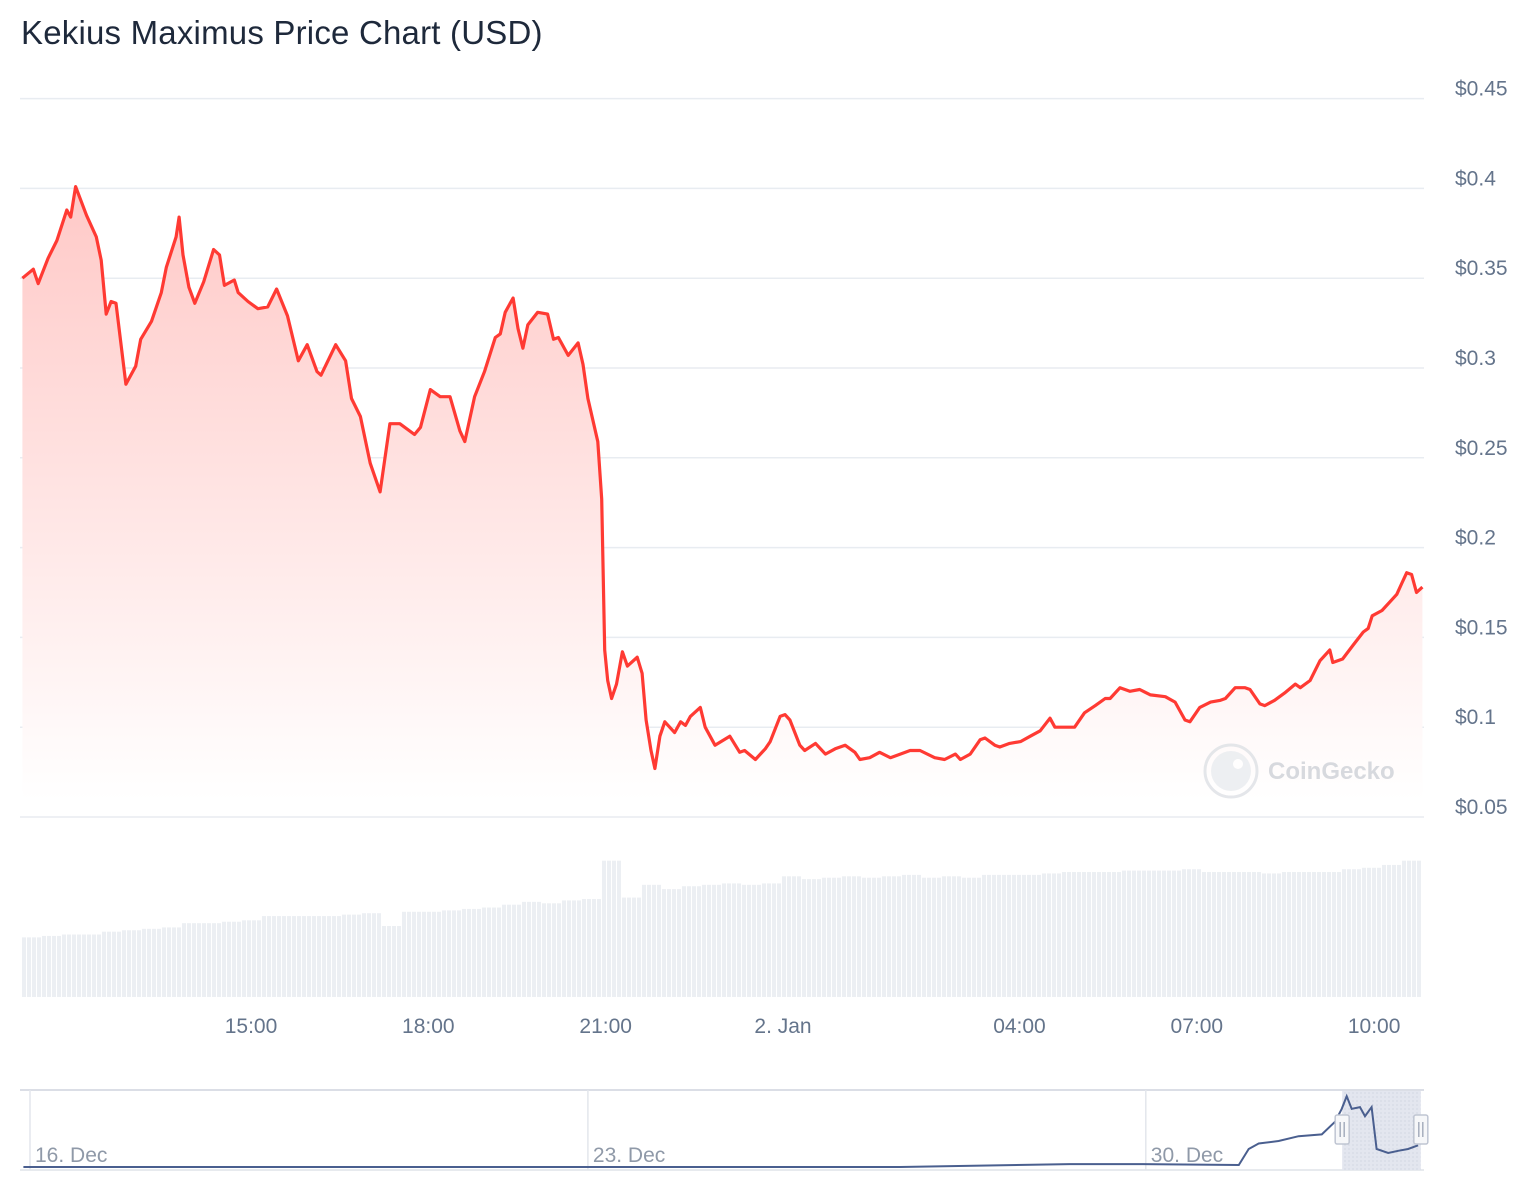 This screenshot has height=1200, width=1540. Describe the element at coordinates (724, 1130) in the screenshot. I see `navigator: 16. Dec 23. Dec 30. Dec` at that location.